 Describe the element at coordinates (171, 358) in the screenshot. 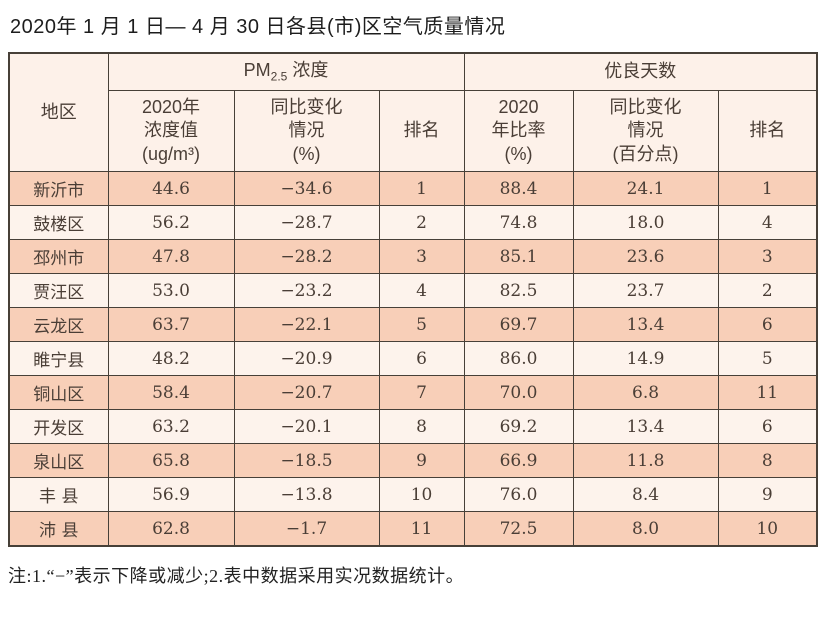

I see `cell-pm-value: 48.2` at that location.